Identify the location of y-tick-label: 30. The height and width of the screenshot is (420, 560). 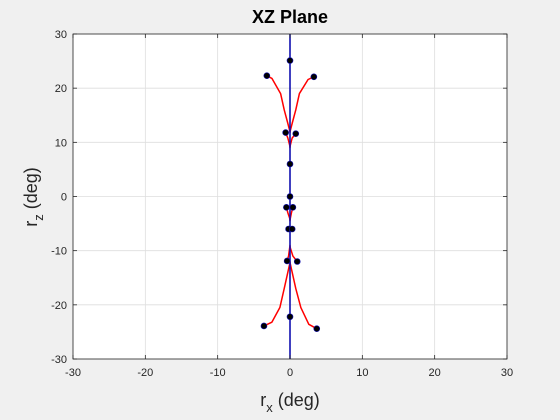
(61, 35).